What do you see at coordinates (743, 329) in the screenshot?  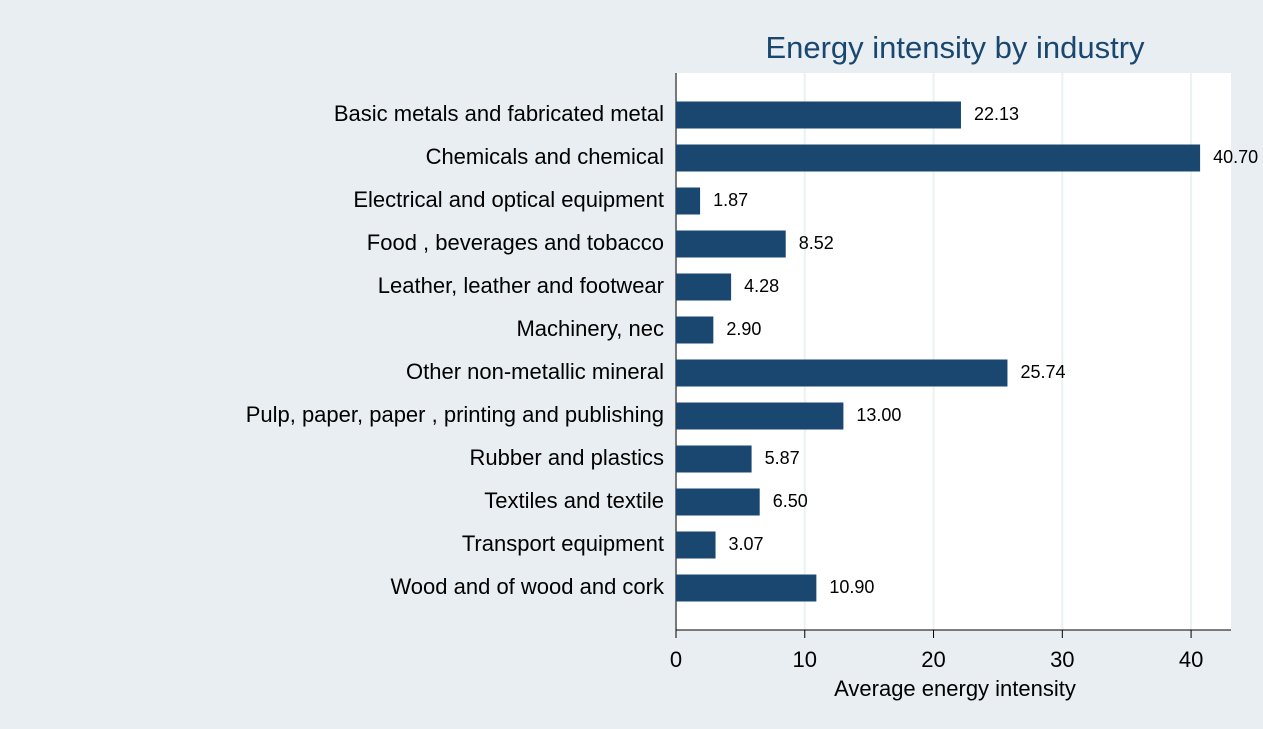 I see `value-label: 2.90` at bounding box center [743, 329].